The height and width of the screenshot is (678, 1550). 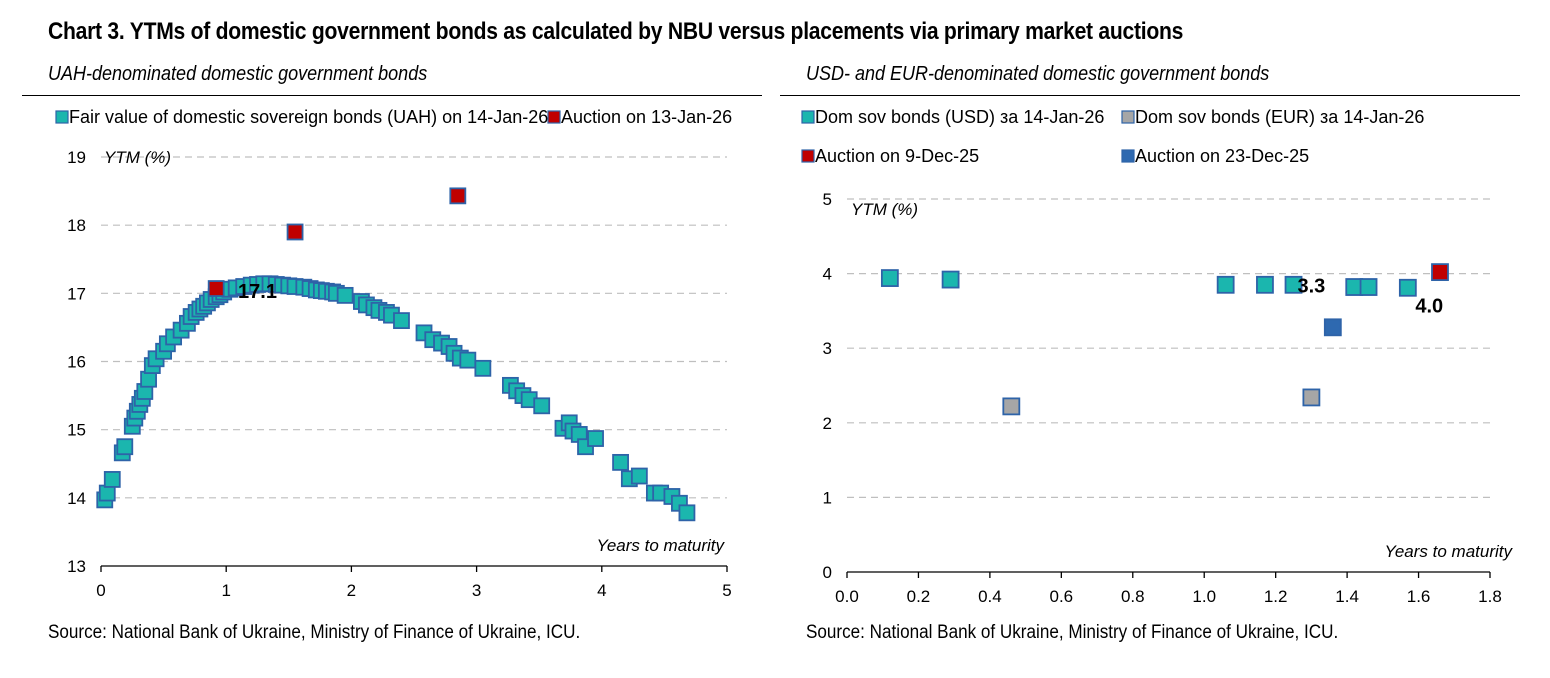 What do you see at coordinates (62, 117) in the screenshot?
I see `c1-legend-marker-teal` at bounding box center [62, 117].